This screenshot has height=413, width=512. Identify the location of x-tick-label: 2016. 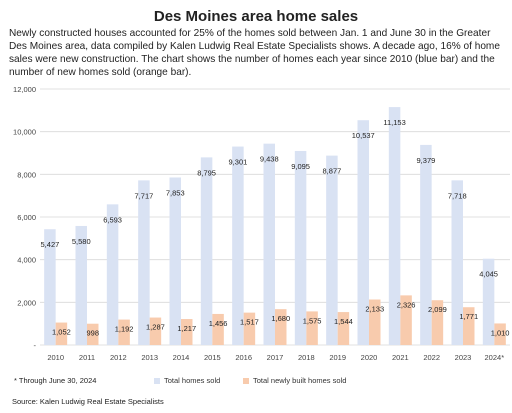
(243, 357).